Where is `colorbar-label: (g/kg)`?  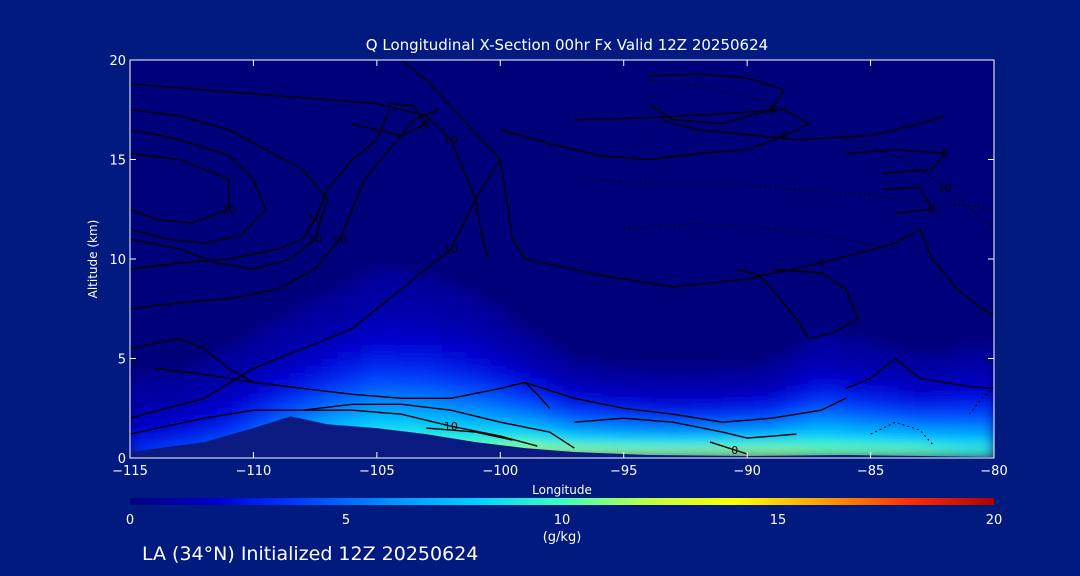 colorbar-label: (g/kg) is located at coordinates (562, 537).